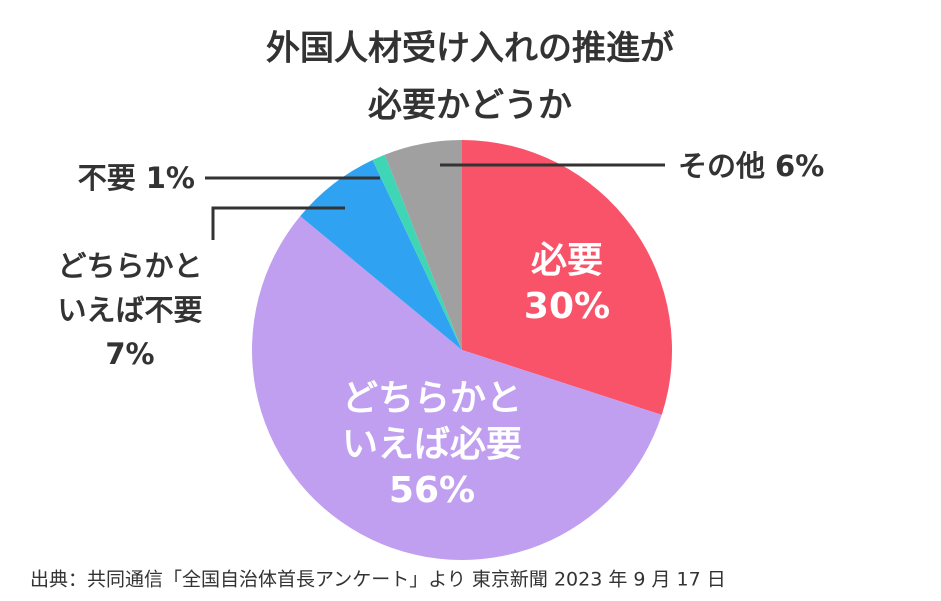 The width and height of the screenshot is (941, 601). What do you see at coordinates (107, 178) in the screenshot?
I see `slice-label: 不要` at bounding box center [107, 178].